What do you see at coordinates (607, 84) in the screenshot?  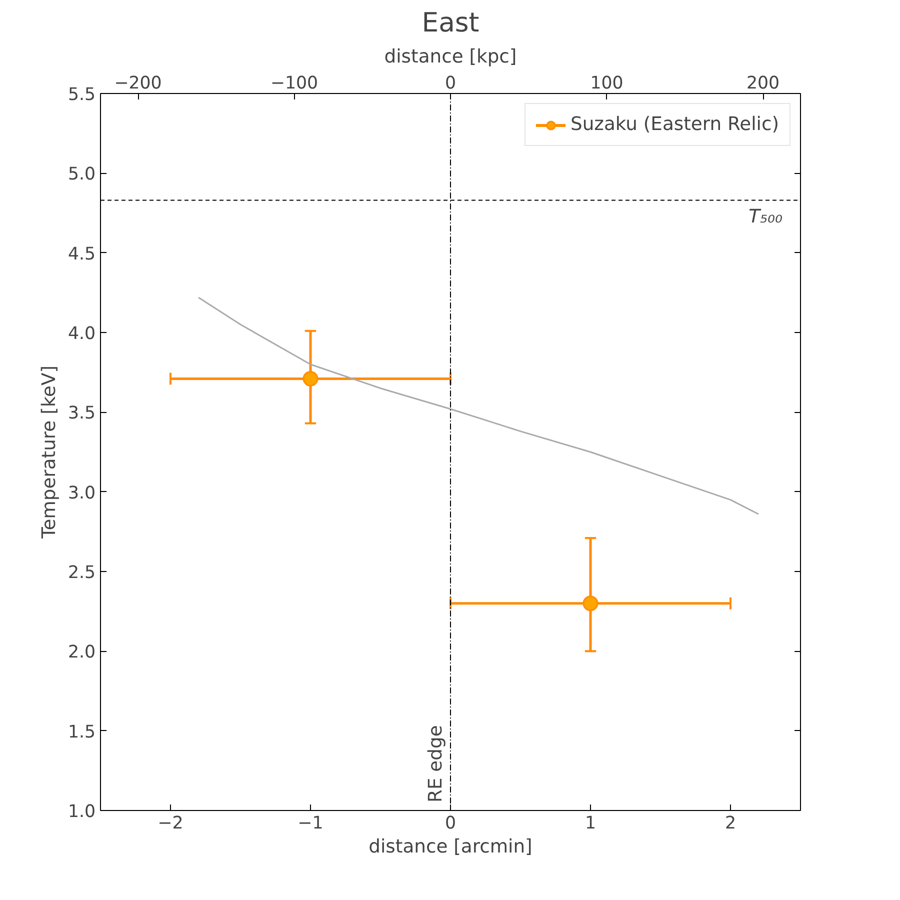 I see `x2-tick-label: 100` at bounding box center [607, 84].